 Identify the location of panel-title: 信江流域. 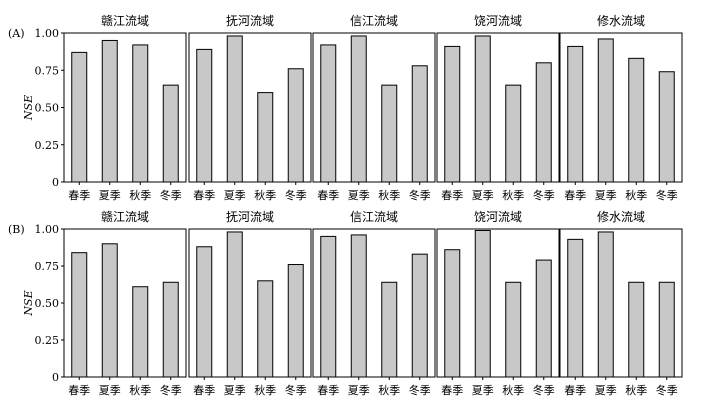
(374, 21).